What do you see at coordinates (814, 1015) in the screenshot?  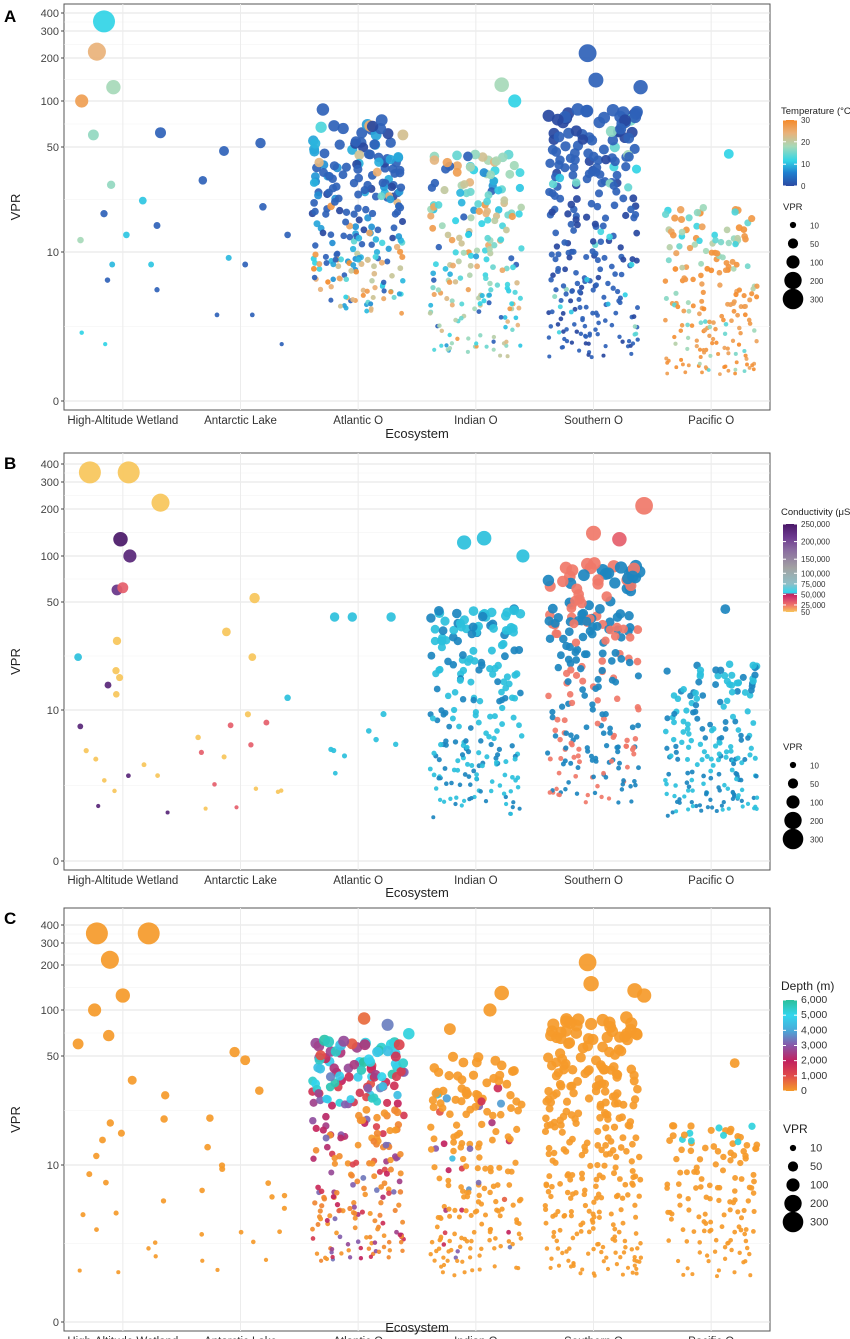 I see `color-legend-label: 5,000` at bounding box center [814, 1015].